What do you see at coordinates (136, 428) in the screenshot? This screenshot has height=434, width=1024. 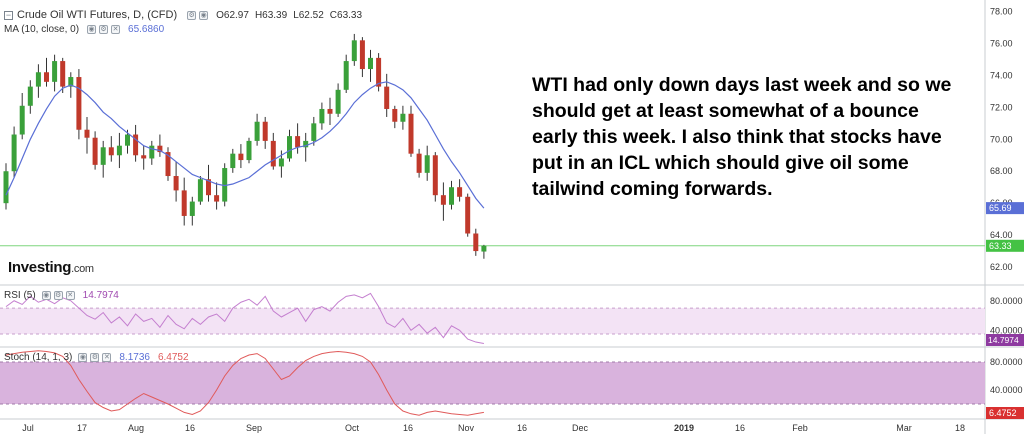 I see `x-tick-label: Aug` at bounding box center [136, 428].